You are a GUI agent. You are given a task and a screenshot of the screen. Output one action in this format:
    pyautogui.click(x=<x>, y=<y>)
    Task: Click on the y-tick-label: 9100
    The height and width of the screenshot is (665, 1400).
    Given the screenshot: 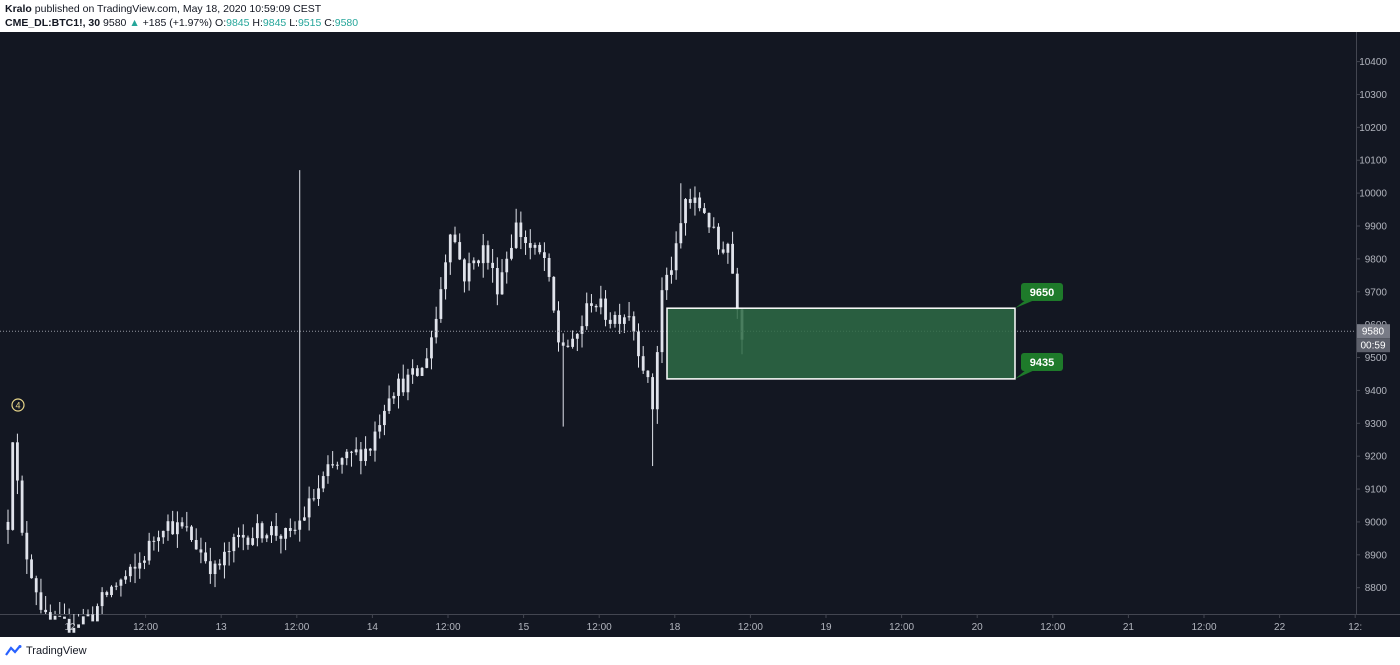 What is the action you would take?
    pyautogui.click(x=1376, y=490)
    